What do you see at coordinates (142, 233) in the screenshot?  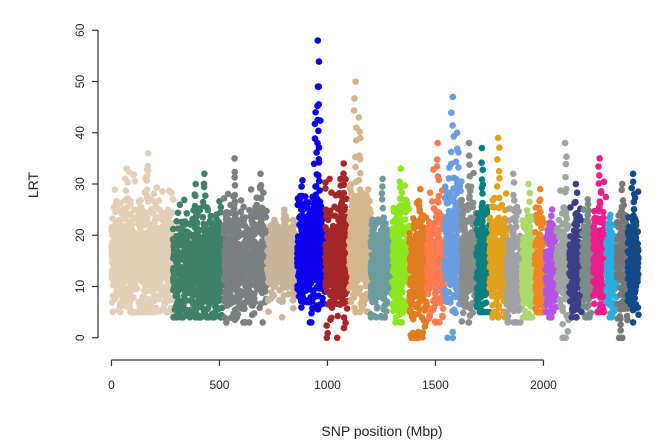 I see `chromosome-series` at bounding box center [142, 233].